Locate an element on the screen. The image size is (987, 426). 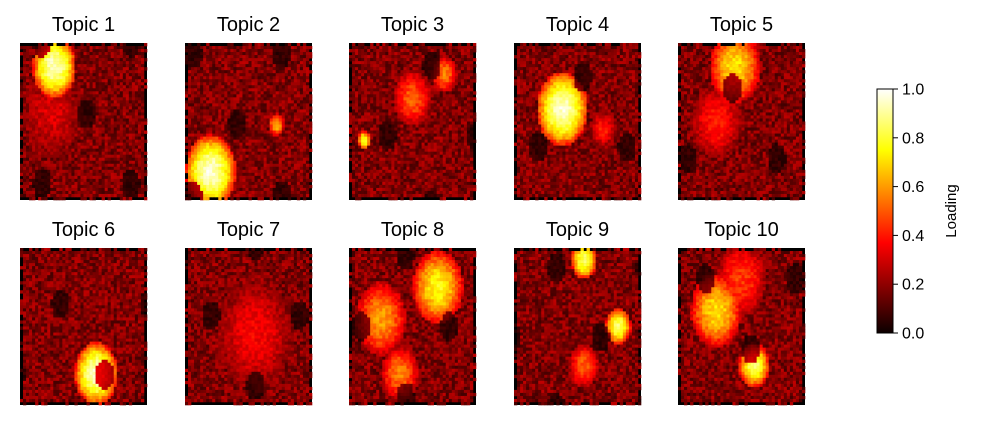
colorbar-tick-label: 0.6 is located at coordinates (913, 187).